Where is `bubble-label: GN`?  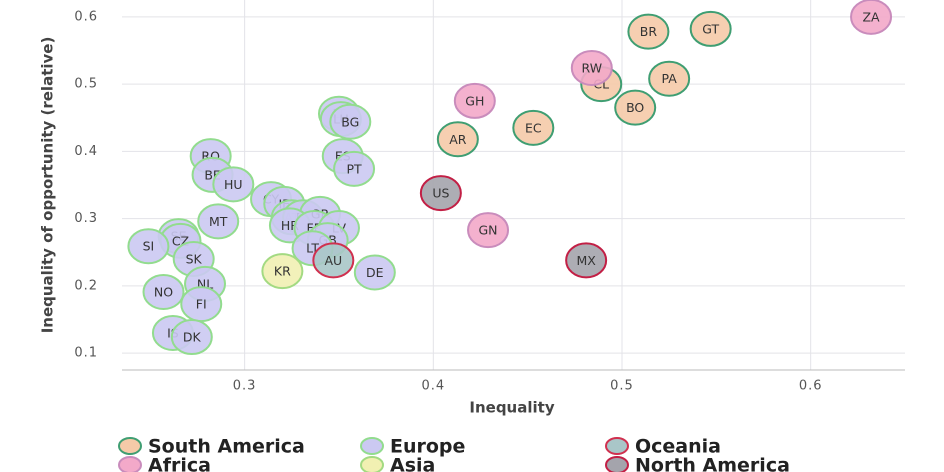 bubble-label: GN is located at coordinates (488, 230).